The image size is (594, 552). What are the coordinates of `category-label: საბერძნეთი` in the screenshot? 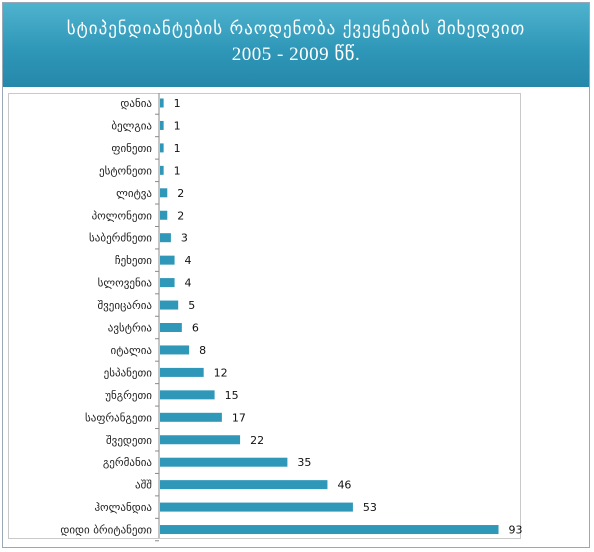 It's located at (120, 238).